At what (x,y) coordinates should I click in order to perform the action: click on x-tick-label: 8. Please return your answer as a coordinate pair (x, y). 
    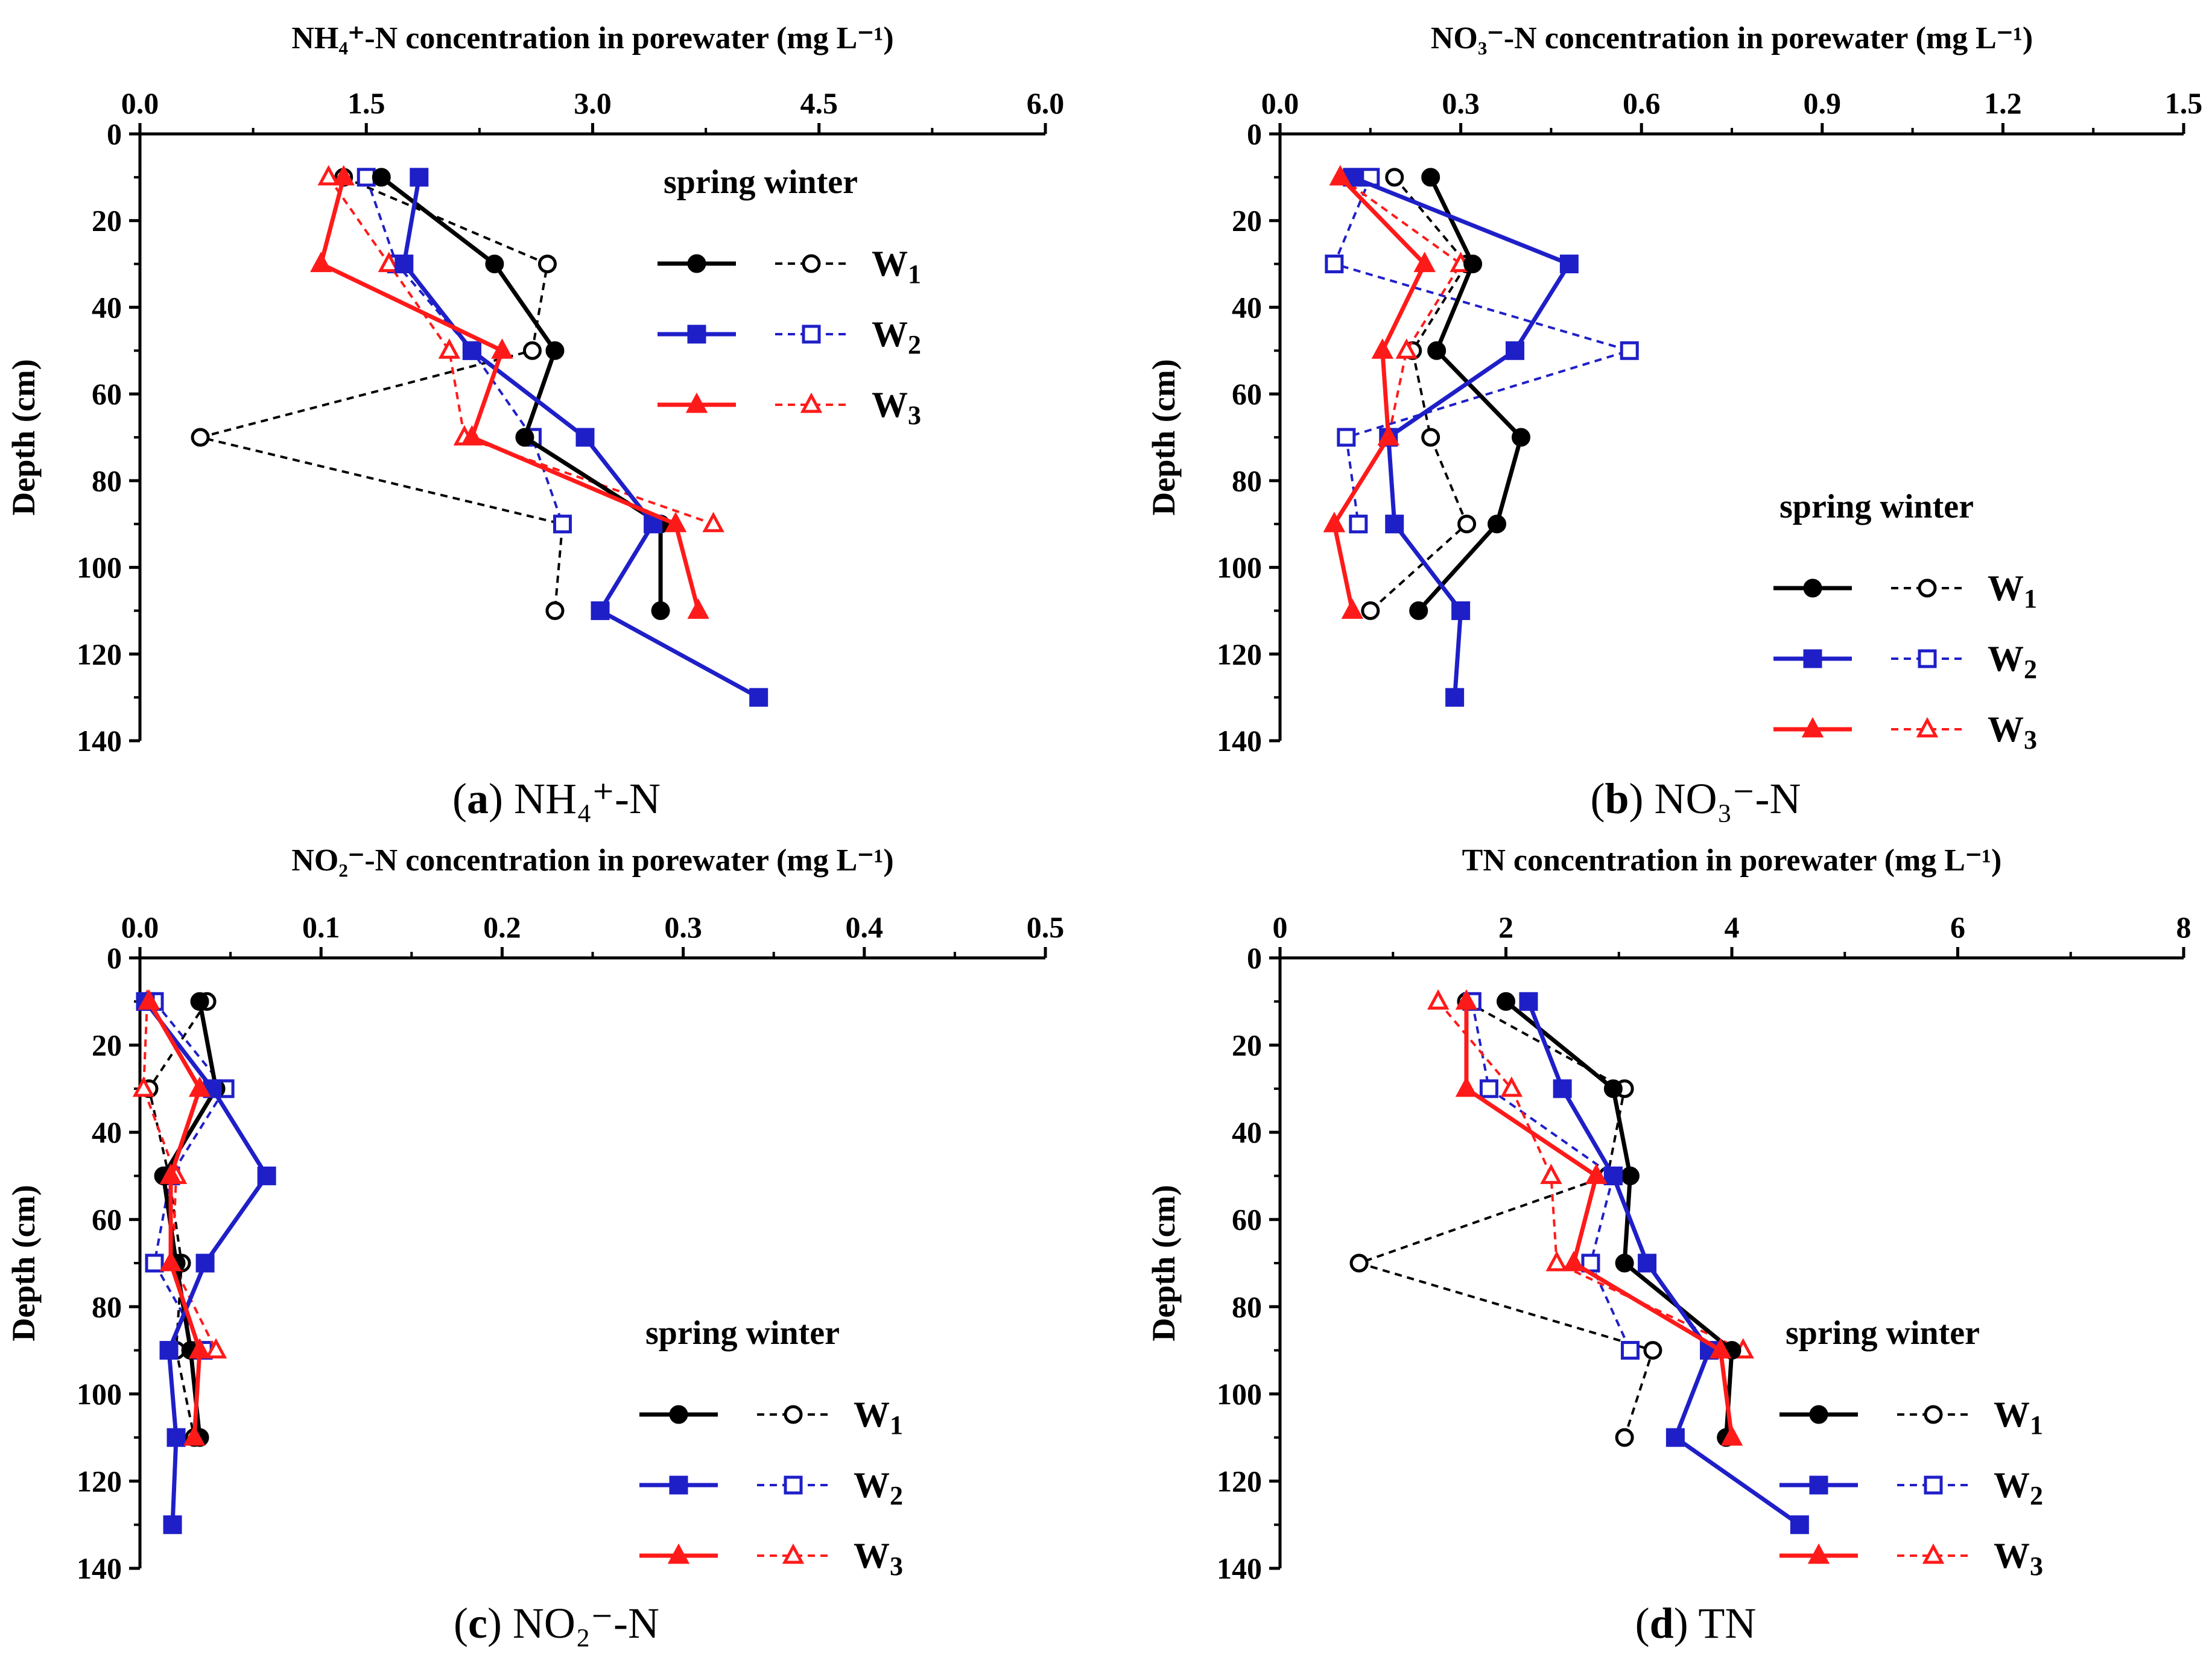
    Looking at the image, I should click on (2183, 927).